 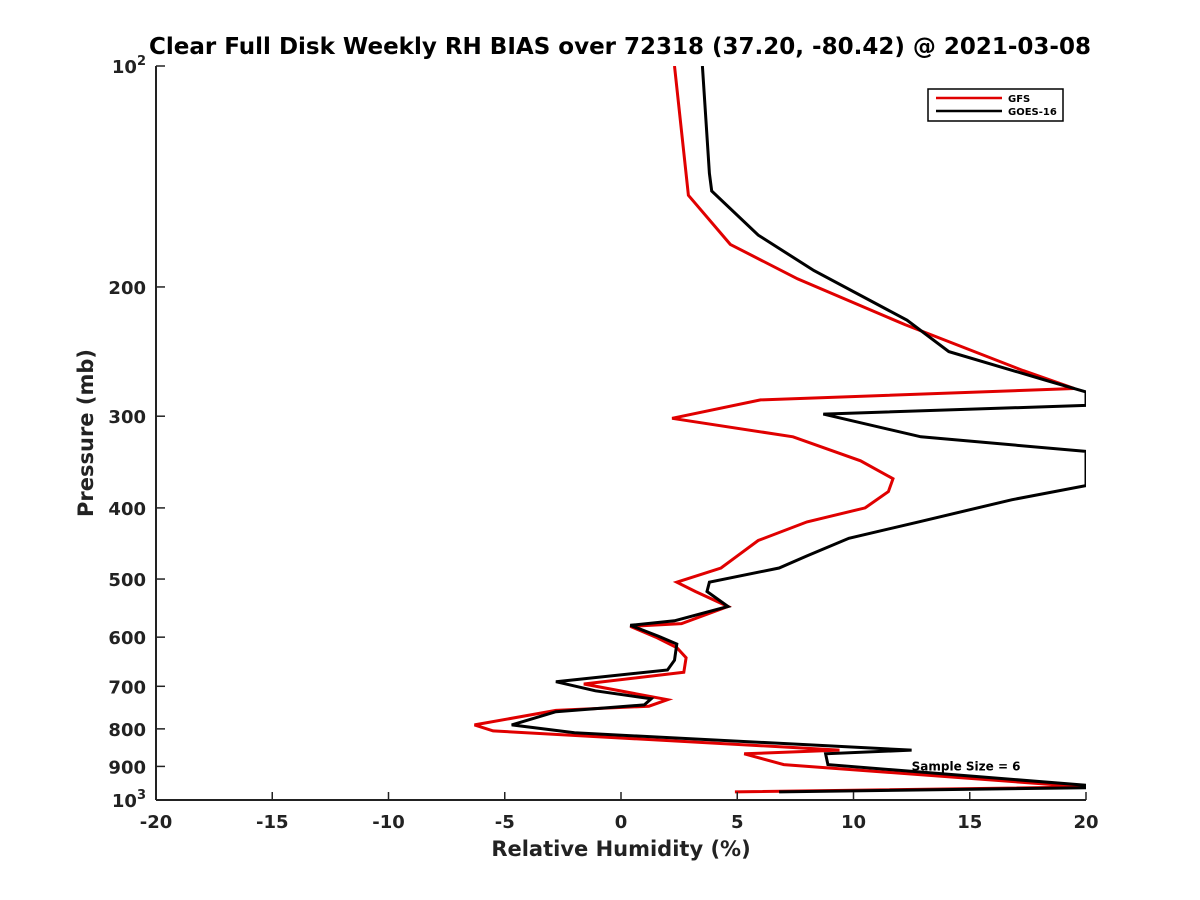 What do you see at coordinates (620, 849) in the screenshot?
I see `x-axis-label: Relative Humidity (%)` at bounding box center [620, 849].